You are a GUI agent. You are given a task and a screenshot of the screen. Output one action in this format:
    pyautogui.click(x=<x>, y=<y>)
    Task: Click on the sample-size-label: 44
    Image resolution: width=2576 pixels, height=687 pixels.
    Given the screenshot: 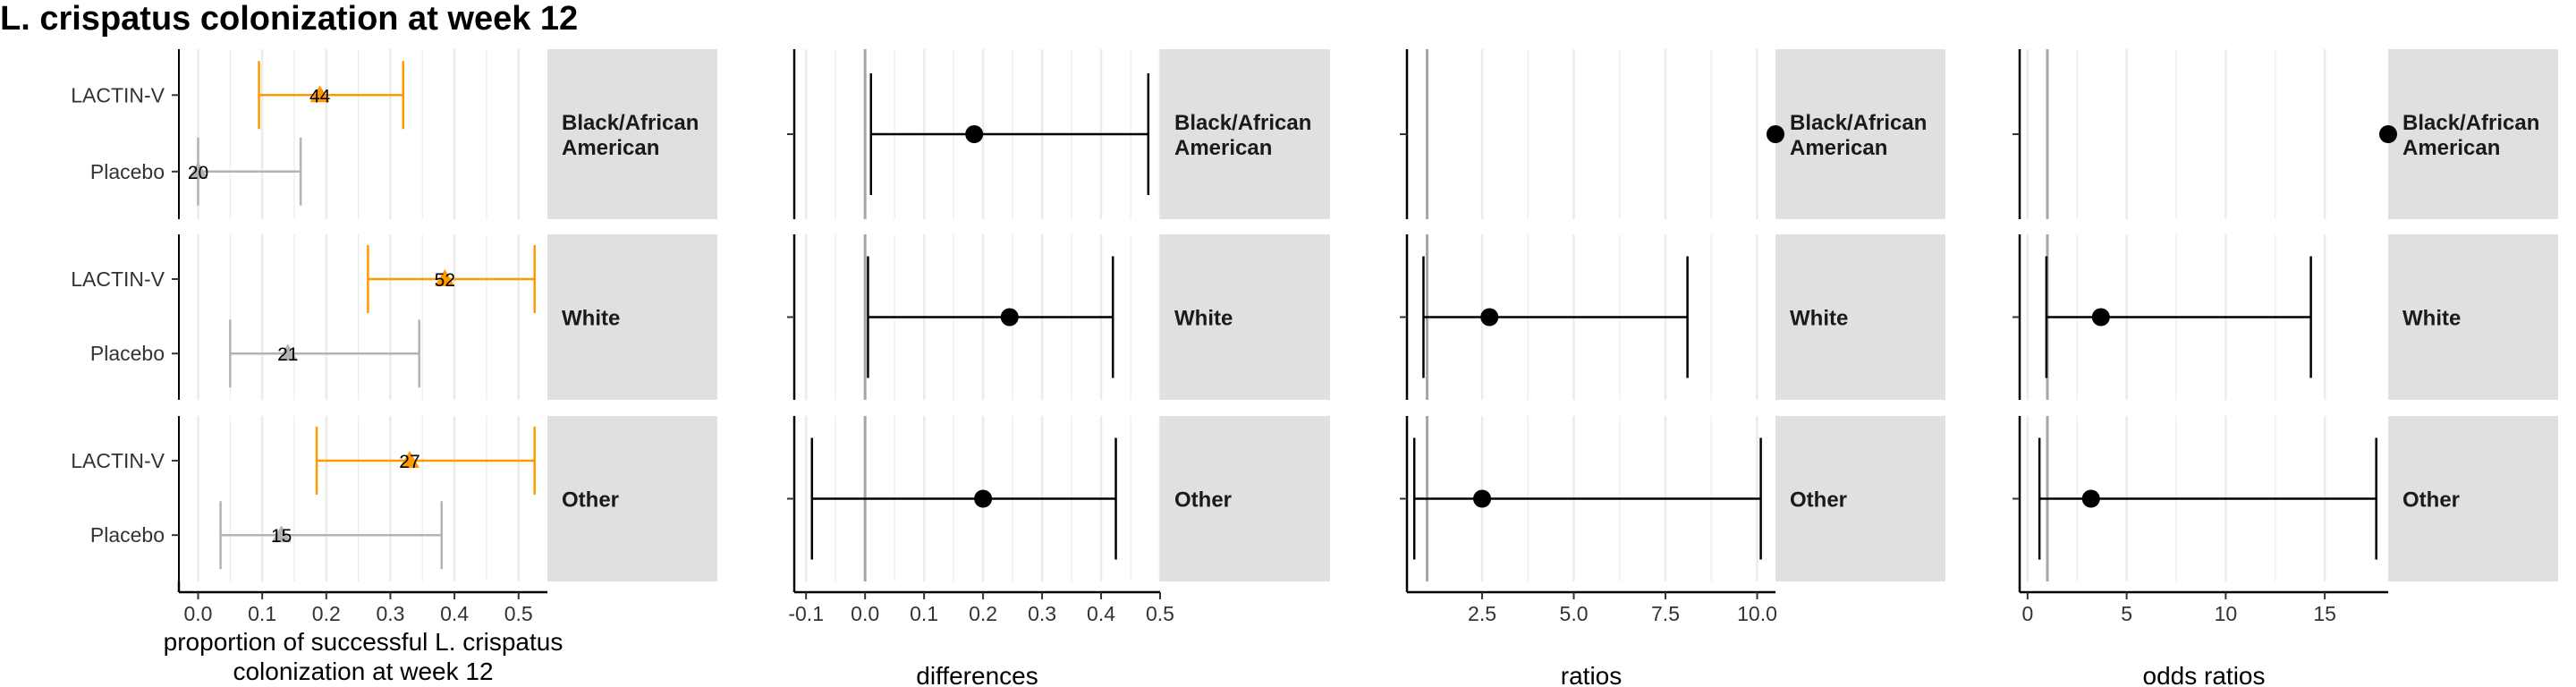 What is the action you would take?
    pyautogui.click(x=320, y=96)
    